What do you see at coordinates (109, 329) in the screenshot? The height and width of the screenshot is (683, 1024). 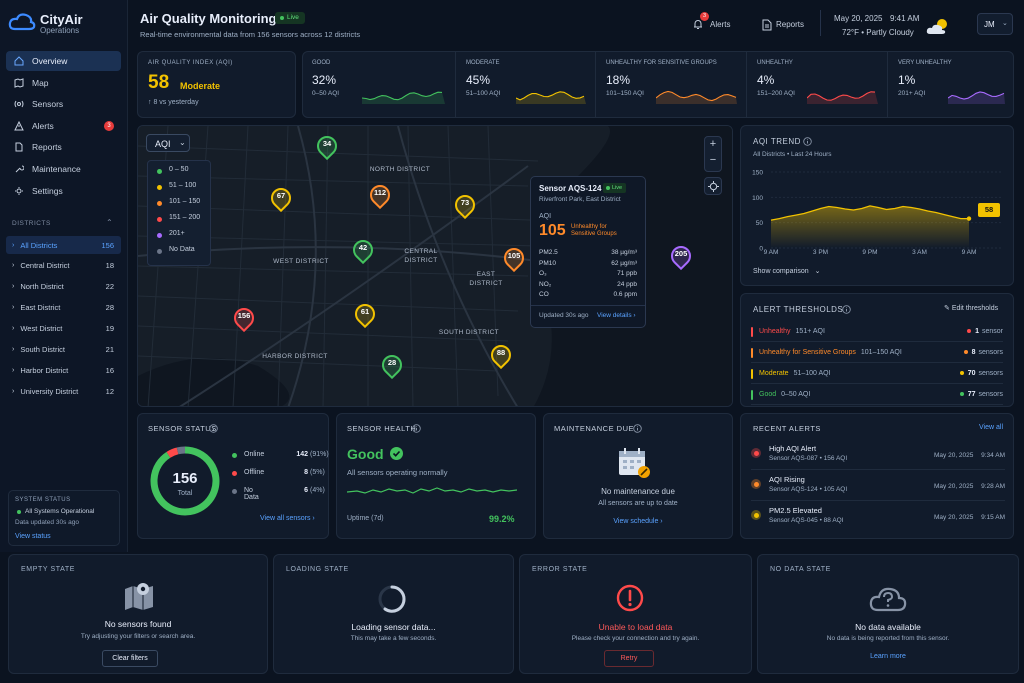 I see `district-count: 19` at bounding box center [109, 329].